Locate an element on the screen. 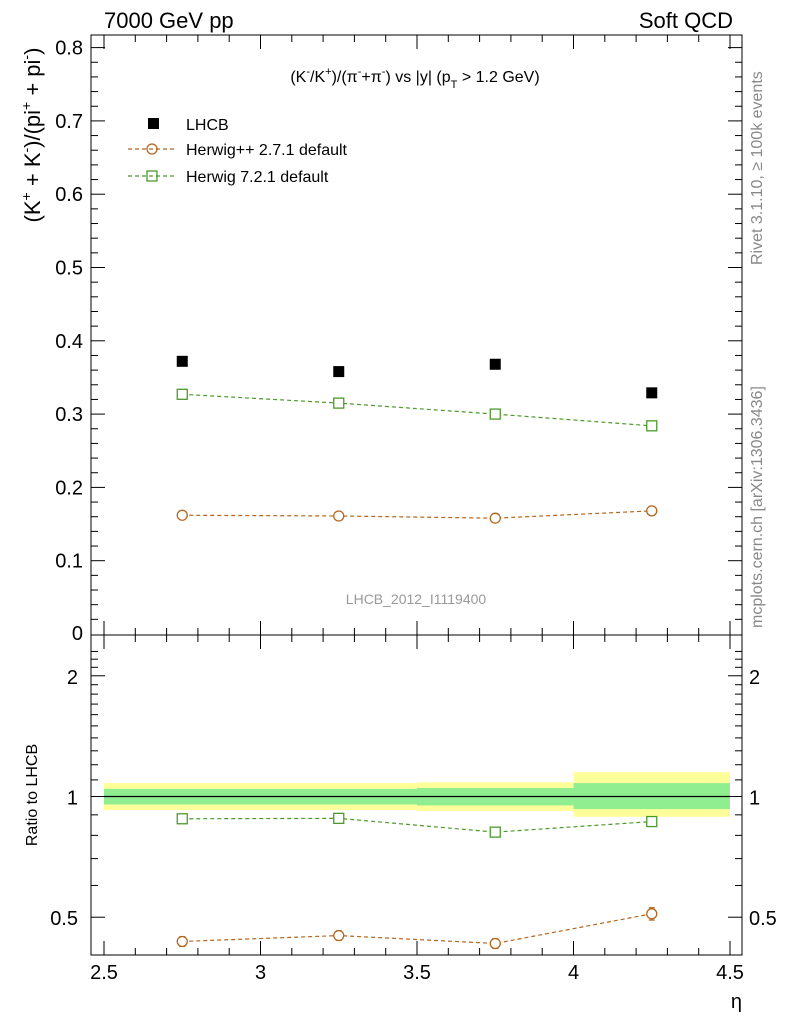  header-energy-label: 7000 GeV pp is located at coordinates (169, 20).